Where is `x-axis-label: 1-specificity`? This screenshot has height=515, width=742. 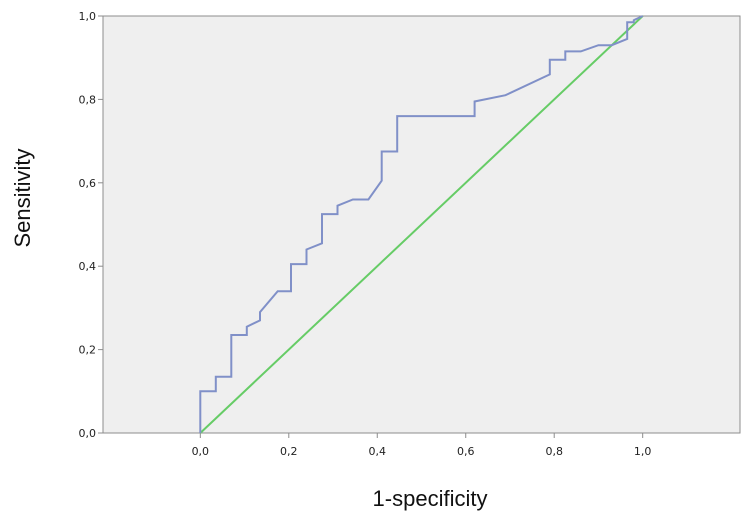 x-axis-label: 1-specificity is located at coordinates (430, 498).